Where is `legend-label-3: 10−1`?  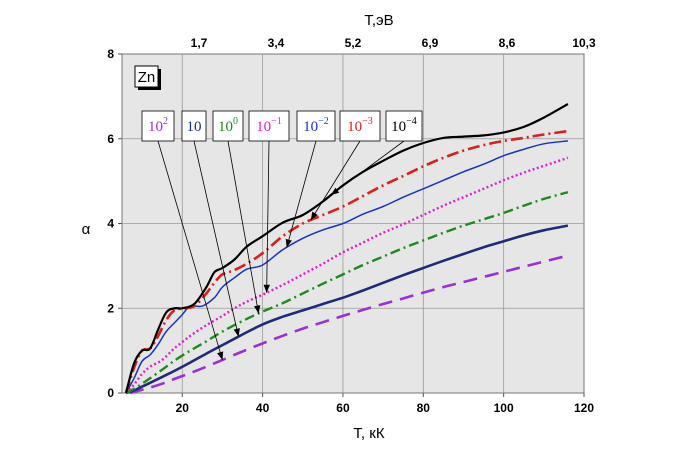 legend-label-3: 10−1 is located at coordinates (269, 125).